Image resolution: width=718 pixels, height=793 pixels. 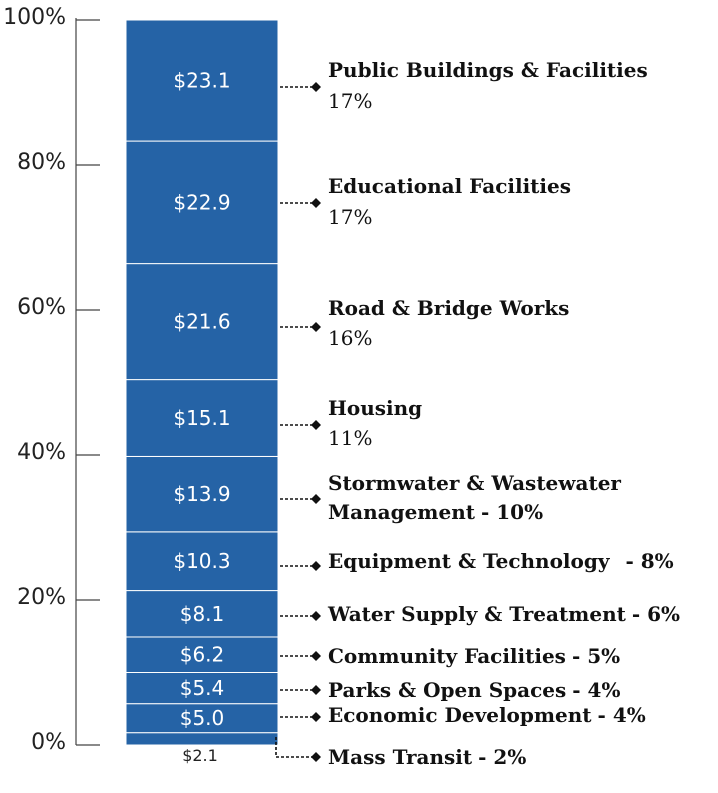 What do you see at coordinates (34, 17) in the screenshot?
I see `y-tick-label: 100%` at bounding box center [34, 17].